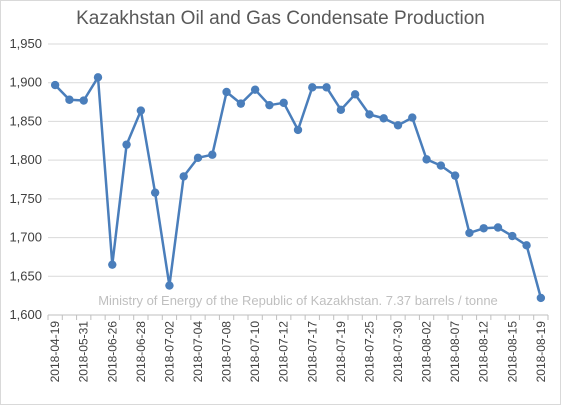 The height and width of the screenshot is (405, 561). I want to click on x-tick-label: 2018-07-12, so click(284, 352).